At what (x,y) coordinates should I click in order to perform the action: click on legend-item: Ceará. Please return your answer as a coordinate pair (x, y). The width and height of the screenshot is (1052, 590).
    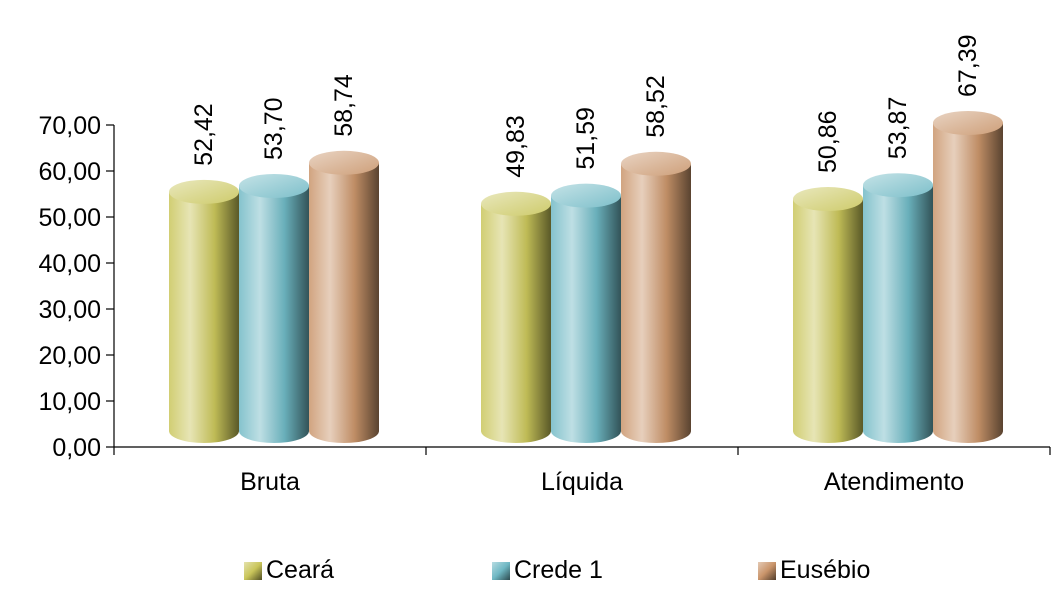
    Looking at the image, I should click on (289, 570).